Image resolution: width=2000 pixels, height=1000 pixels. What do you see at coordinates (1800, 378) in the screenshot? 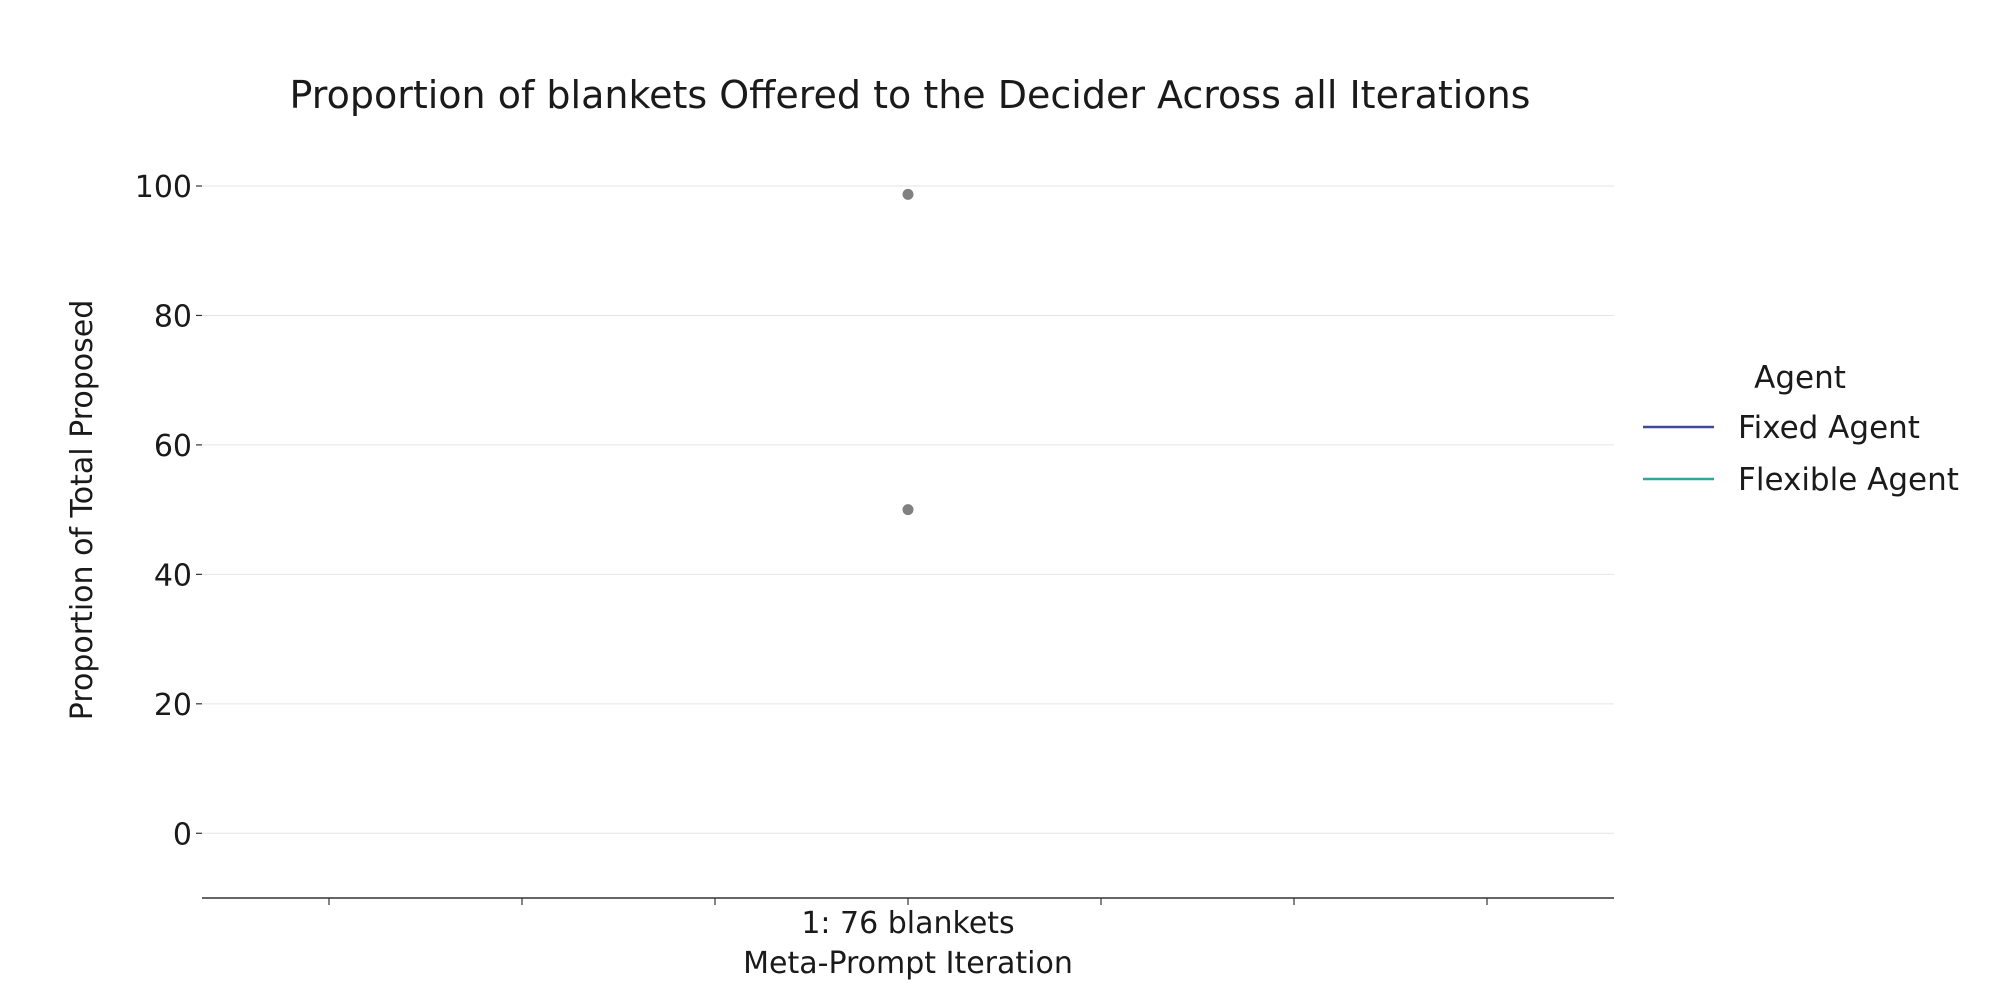
I see `legend-title: Agent` at bounding box center [1800, 378].